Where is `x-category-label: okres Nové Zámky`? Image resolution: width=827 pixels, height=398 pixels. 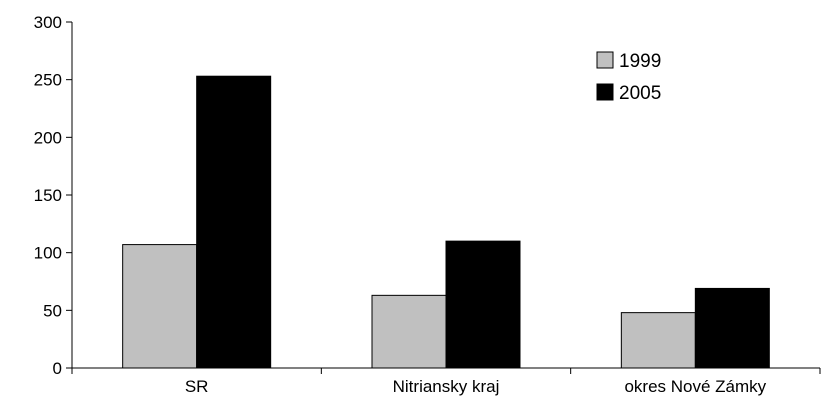 x-category-label: okres Nové Zámky is located at coordinates (695, 386).